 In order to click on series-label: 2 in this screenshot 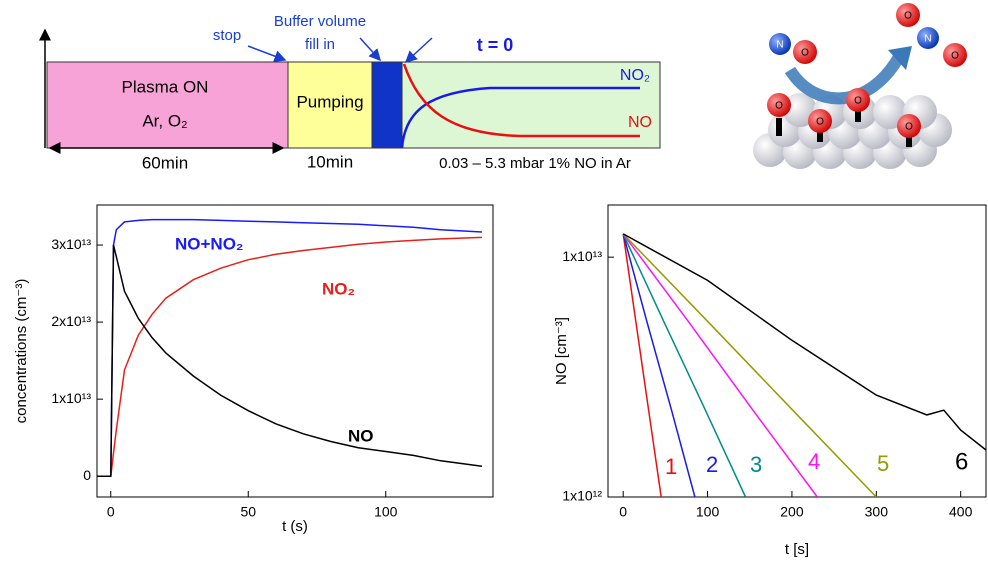, I will do `click(712, 464)`.